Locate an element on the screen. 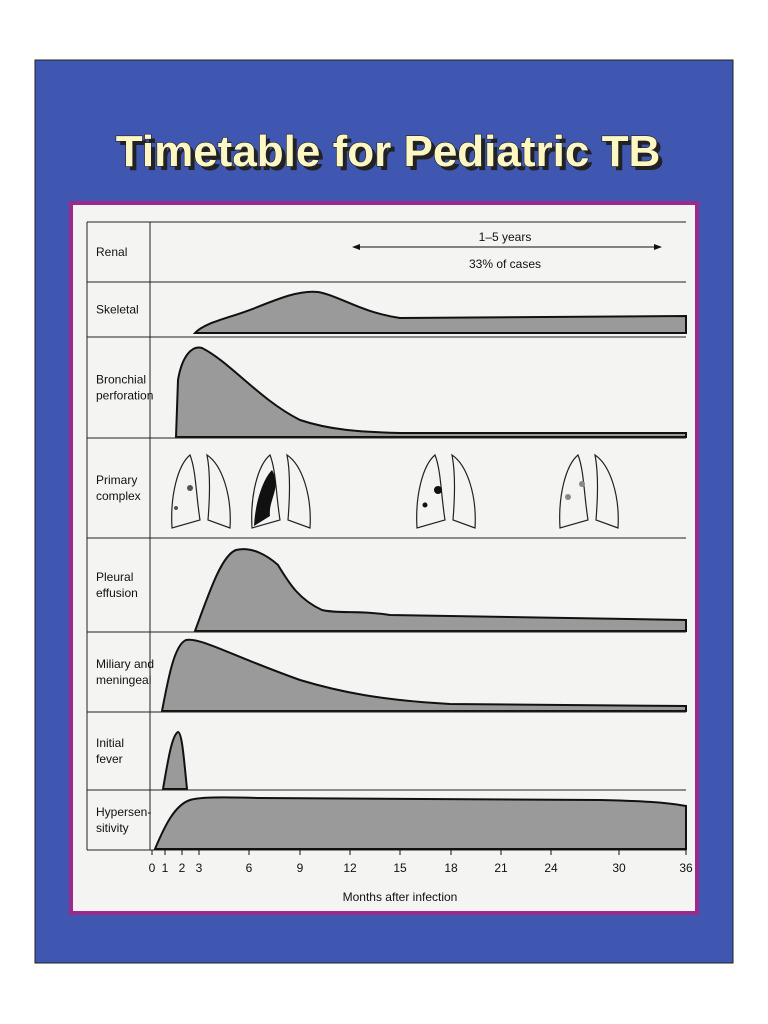  bronchial-curve is located at coordinates (430, 392).